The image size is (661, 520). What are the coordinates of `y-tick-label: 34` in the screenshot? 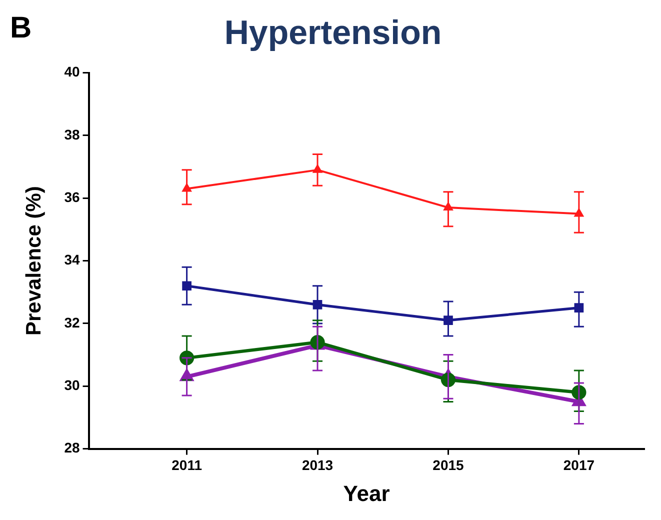 It's located at (72, 260).